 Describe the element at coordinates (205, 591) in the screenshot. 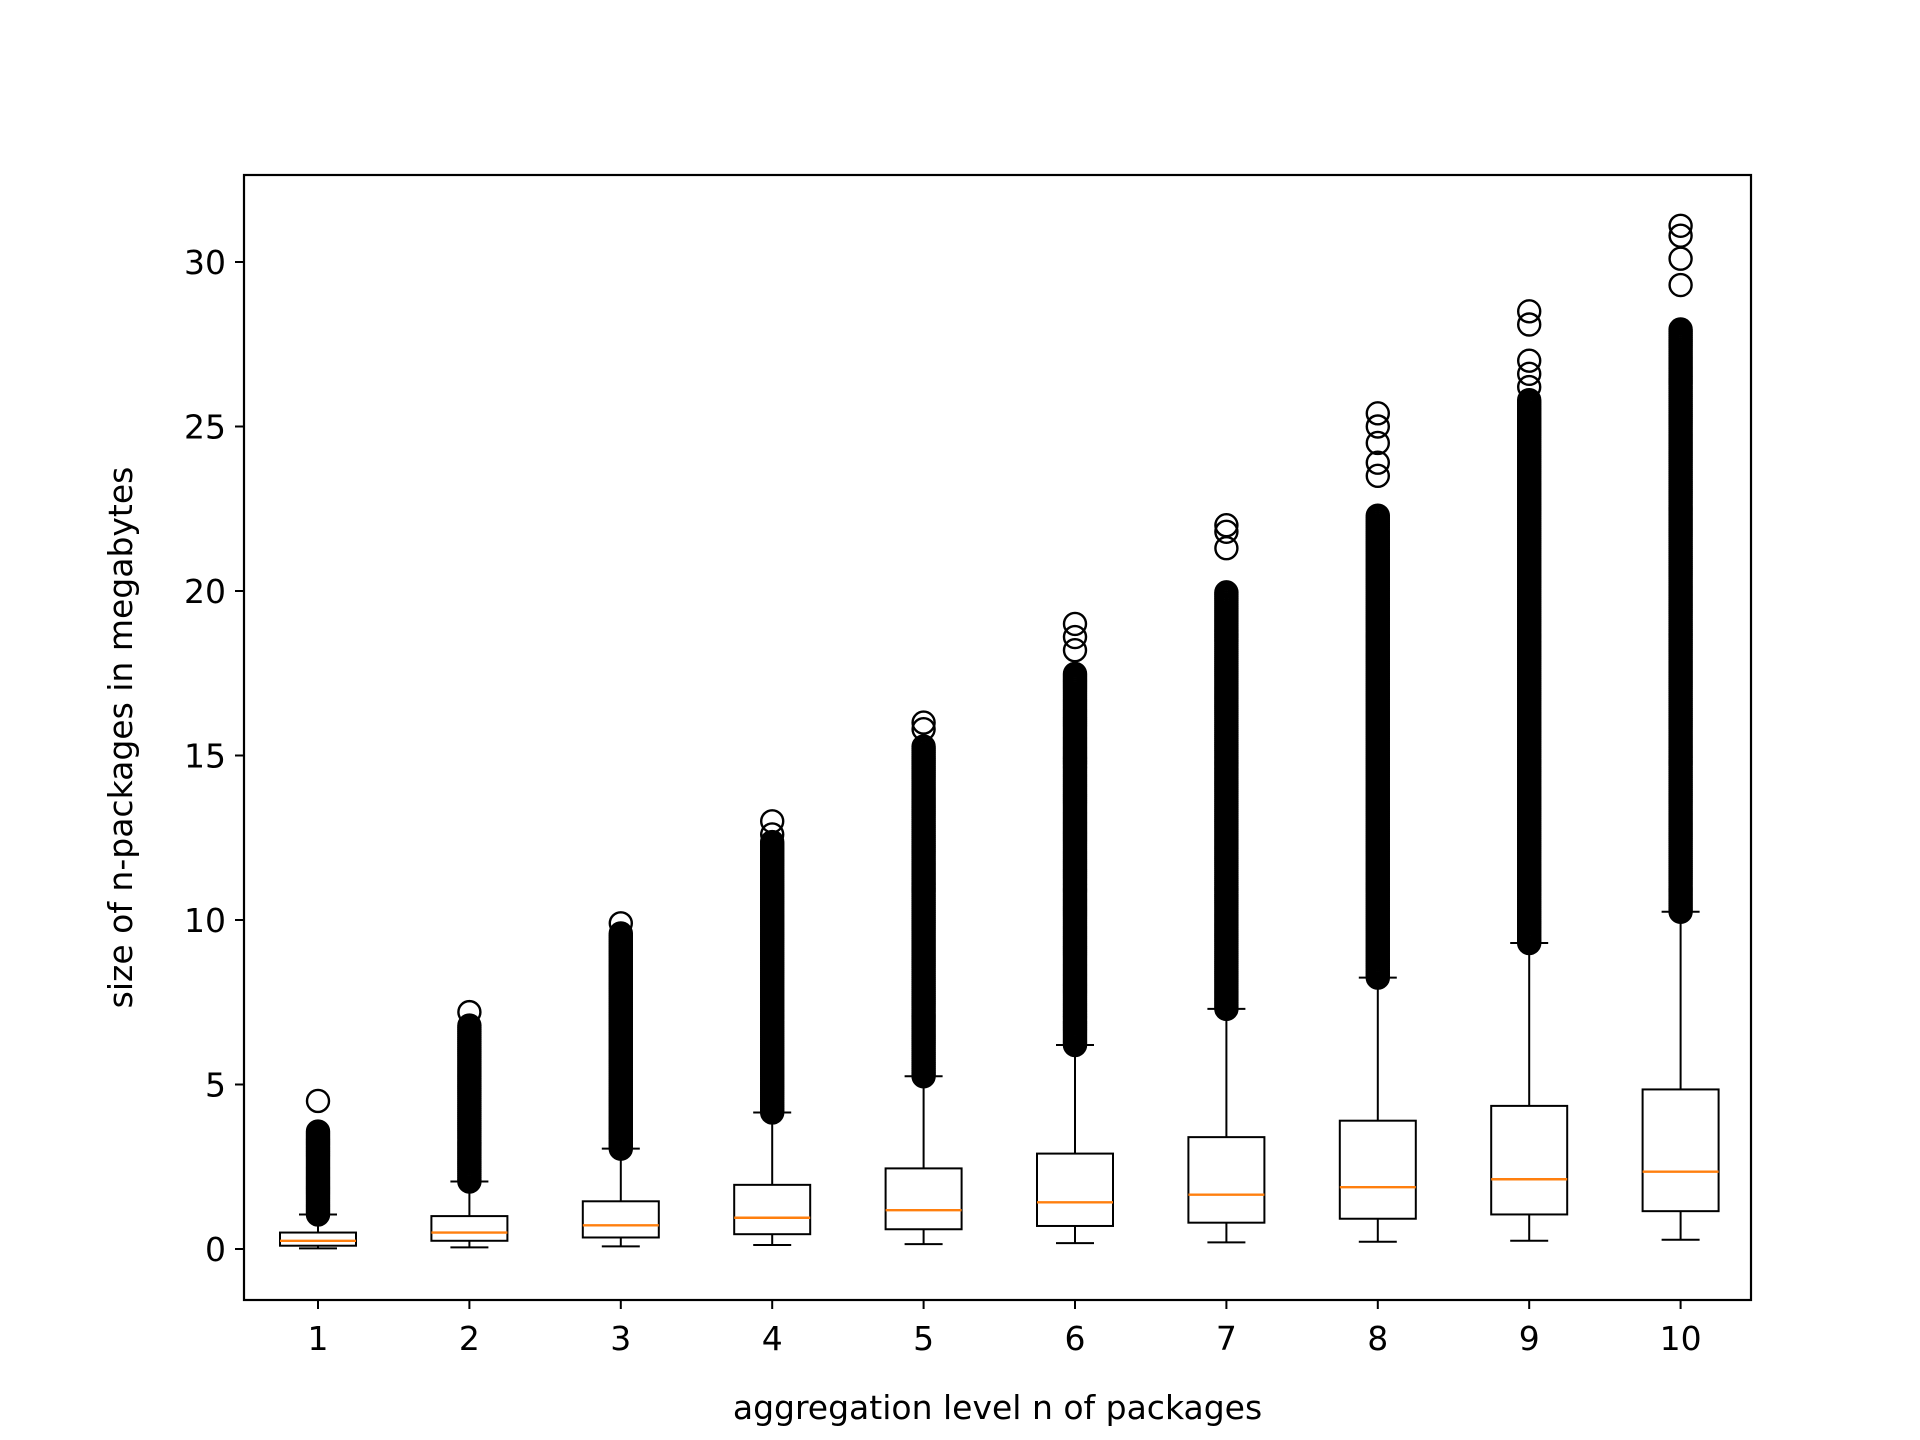

I see `y-tick-label: 20` at that location.